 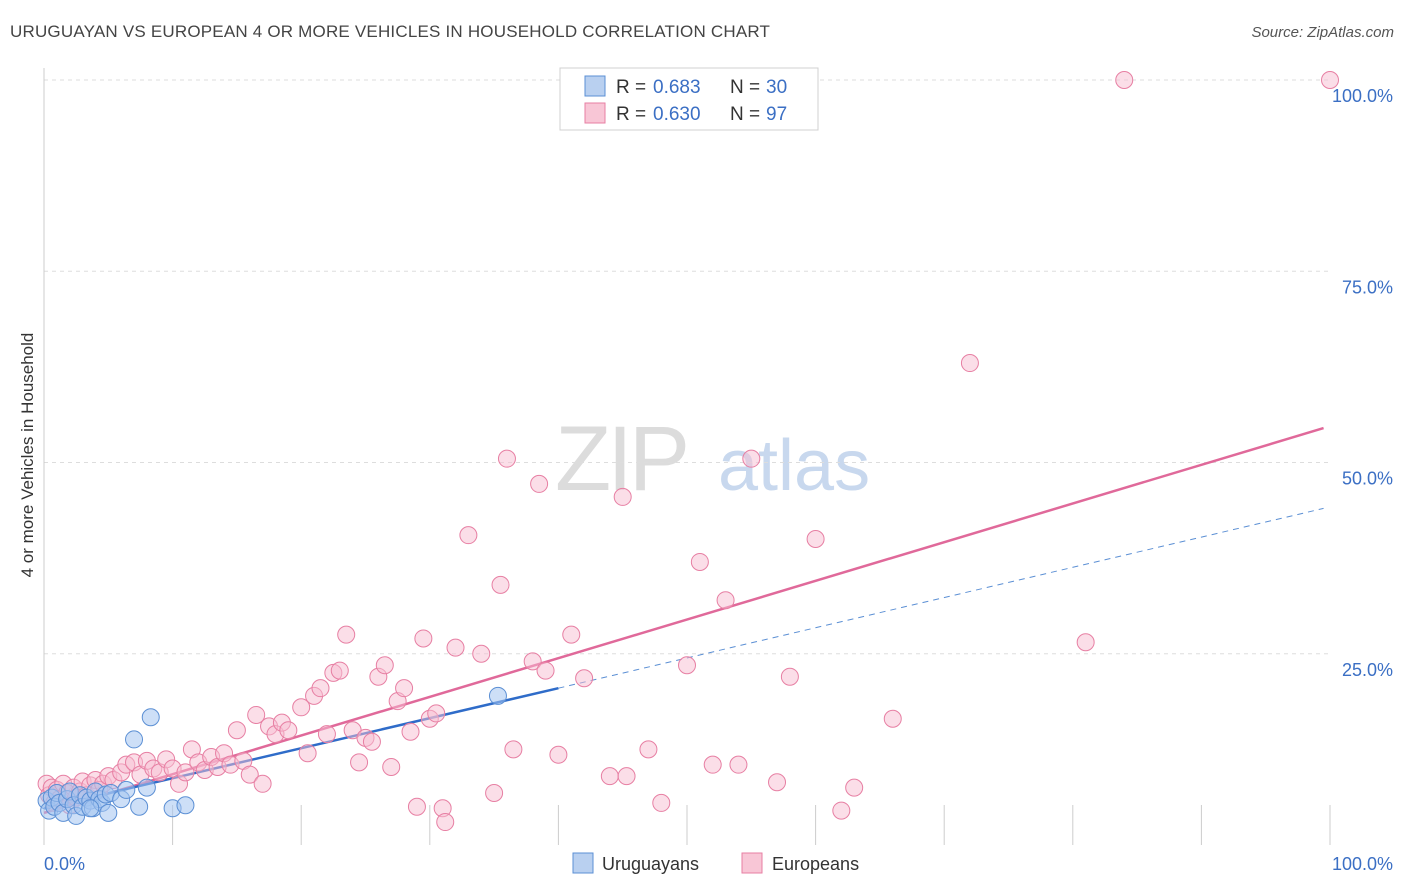 What do you see at coordinates (1367, 287) in the screenshot?
I see `y-tick-label: 75.0%` at bounding box center [1367, 287].